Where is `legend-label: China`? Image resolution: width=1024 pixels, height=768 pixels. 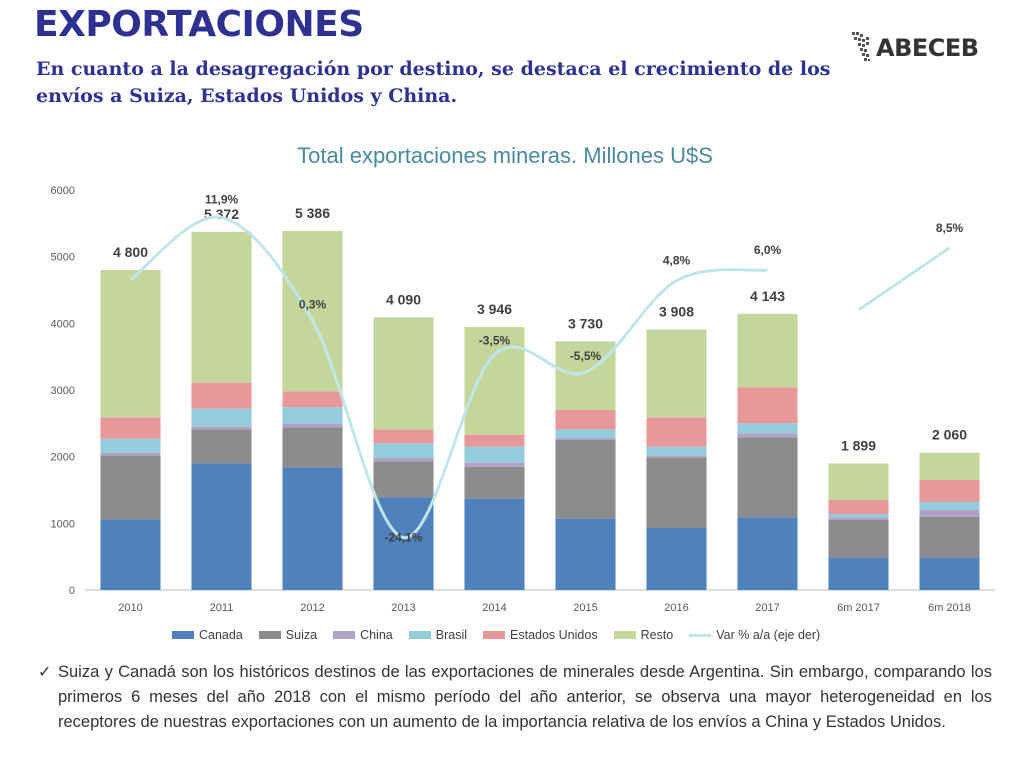 legend-label: China is located at coordinates (376, 635).